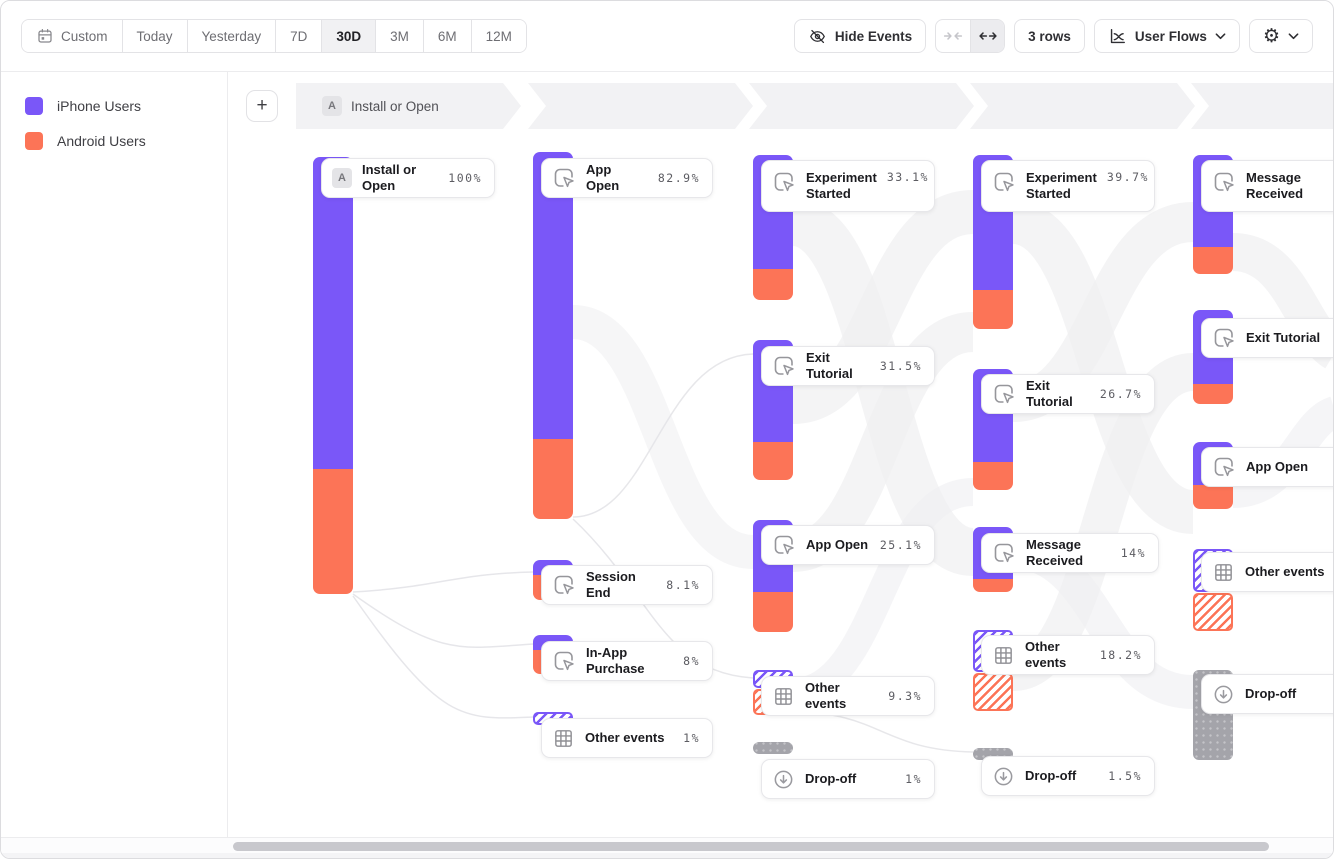  What do you see at coordinates (498, 36) in the screenshot?
I see `date-range-12m: 12M` at bounding box center [498, 36].